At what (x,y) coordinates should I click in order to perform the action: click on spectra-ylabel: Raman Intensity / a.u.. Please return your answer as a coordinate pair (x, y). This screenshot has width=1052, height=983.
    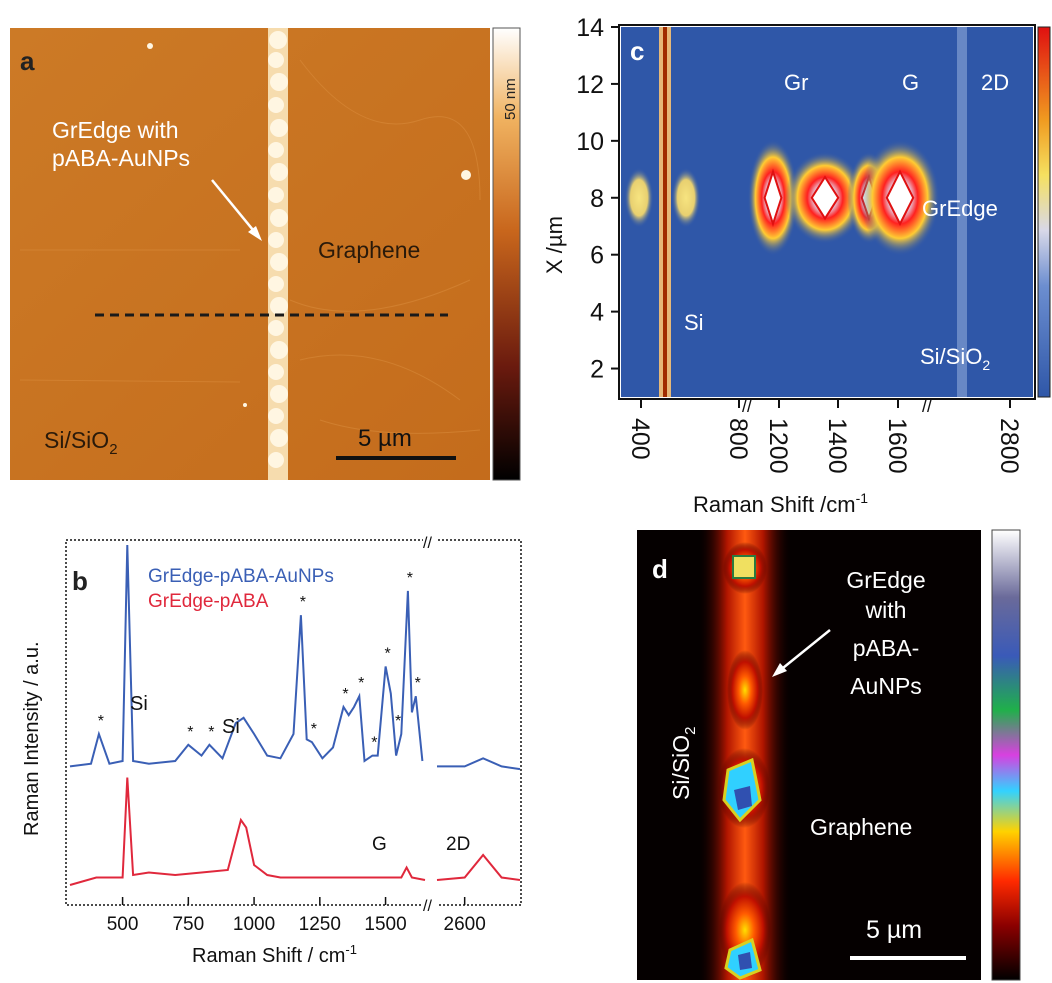
    Looking at the image, I should click on (32, 738).